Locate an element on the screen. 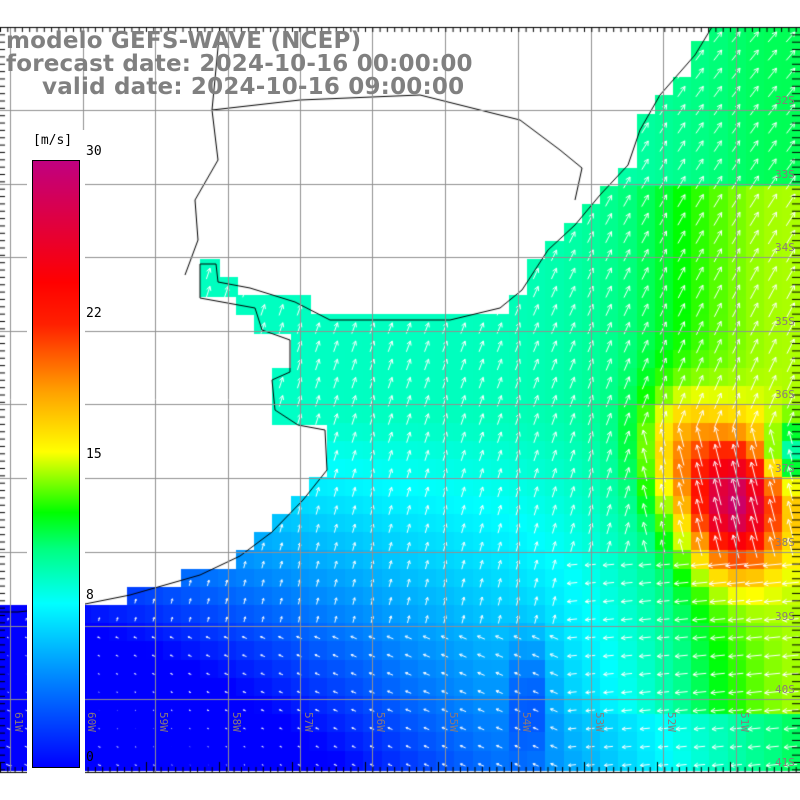 The width and height of the screenshot is (800, 800). longitude-label: 60W is located at coordinates (91, 722).